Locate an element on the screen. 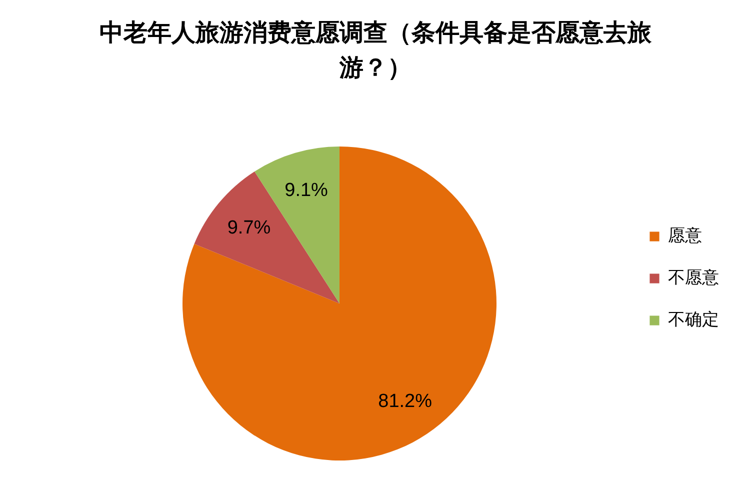 The image size is (750, 477). legend-label: 愿意 is located at coordinates (685, 236).